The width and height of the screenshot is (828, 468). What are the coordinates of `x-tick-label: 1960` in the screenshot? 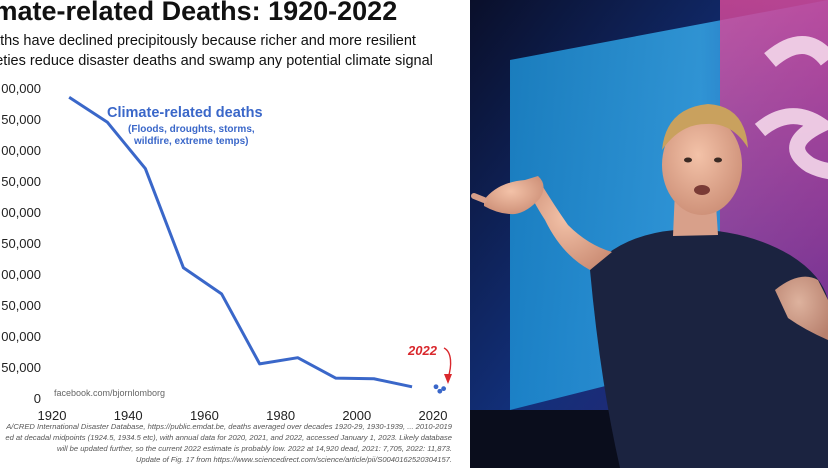 It's located at (204, 415).